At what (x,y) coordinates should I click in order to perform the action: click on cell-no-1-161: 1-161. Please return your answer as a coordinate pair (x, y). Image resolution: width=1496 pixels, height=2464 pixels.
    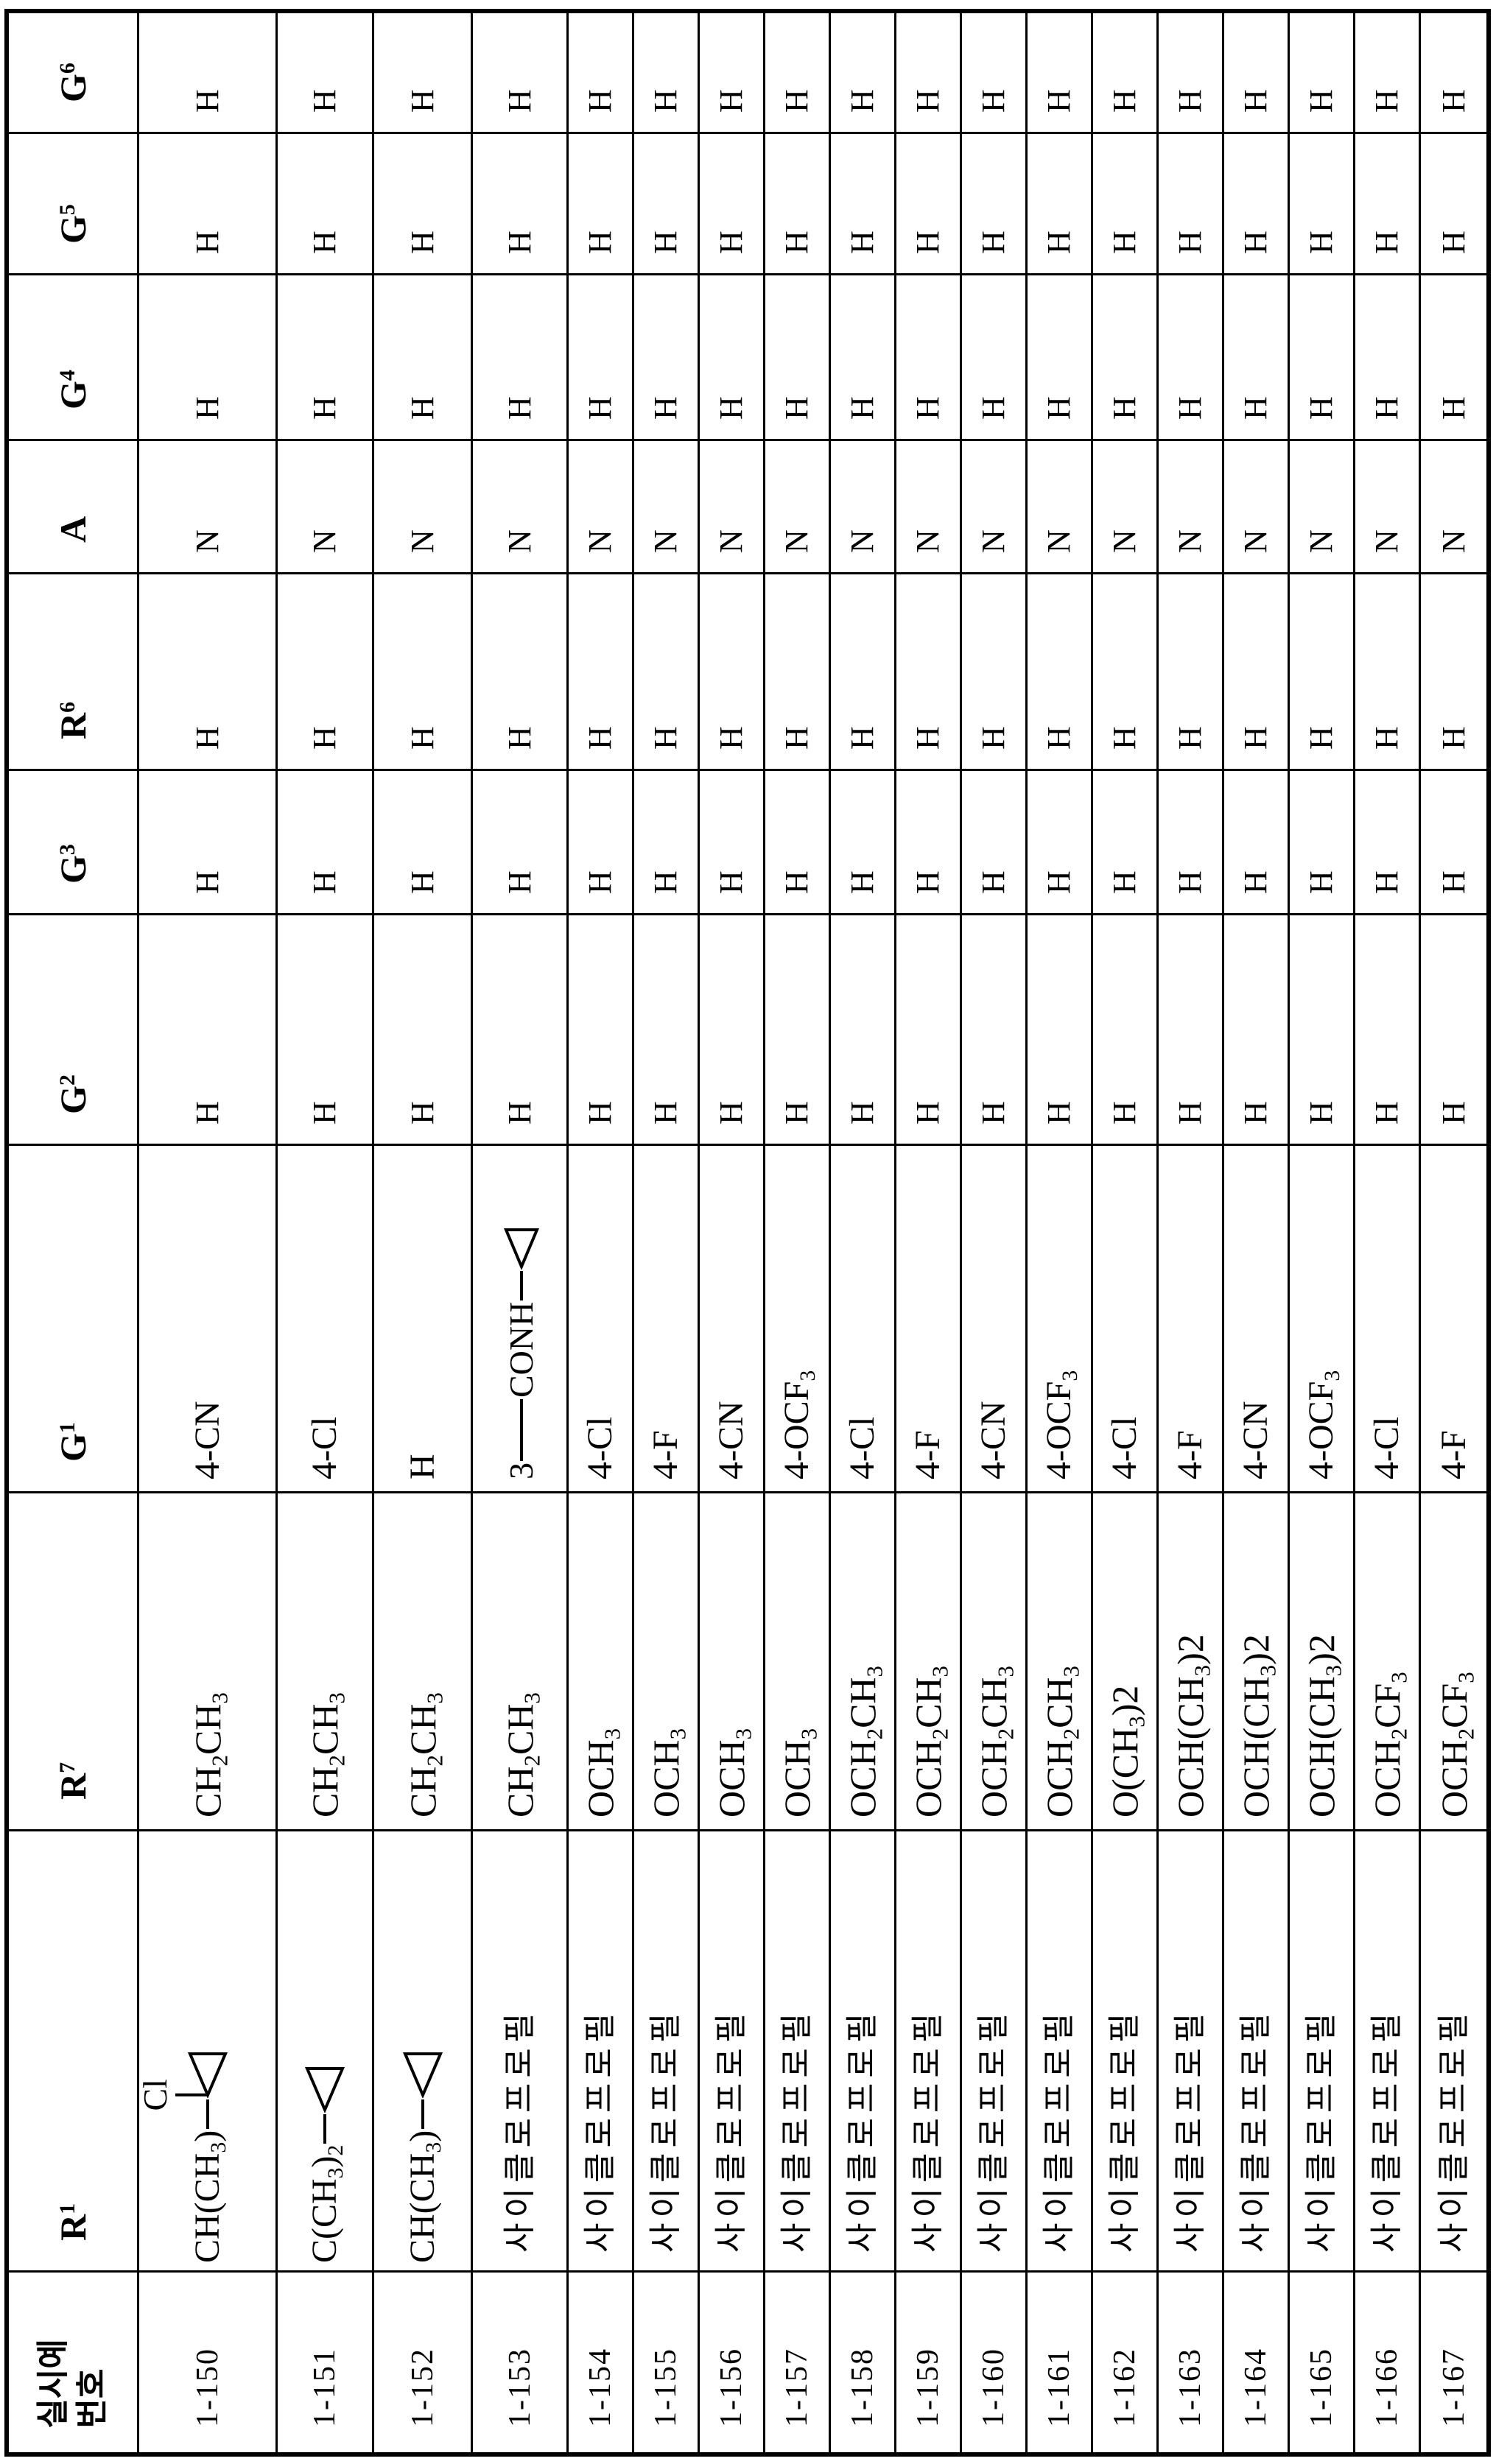
    Looking at the image, I should click on (1060, 2362).